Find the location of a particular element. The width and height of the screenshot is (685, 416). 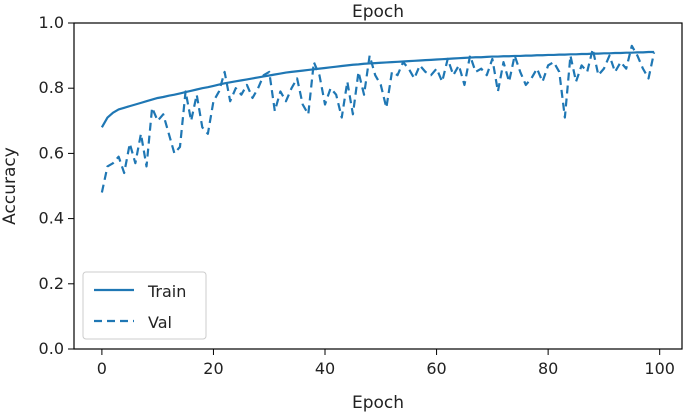

x-axis-ticks: 0 20 40 60 80 100 is located at coordinates (386, 363).